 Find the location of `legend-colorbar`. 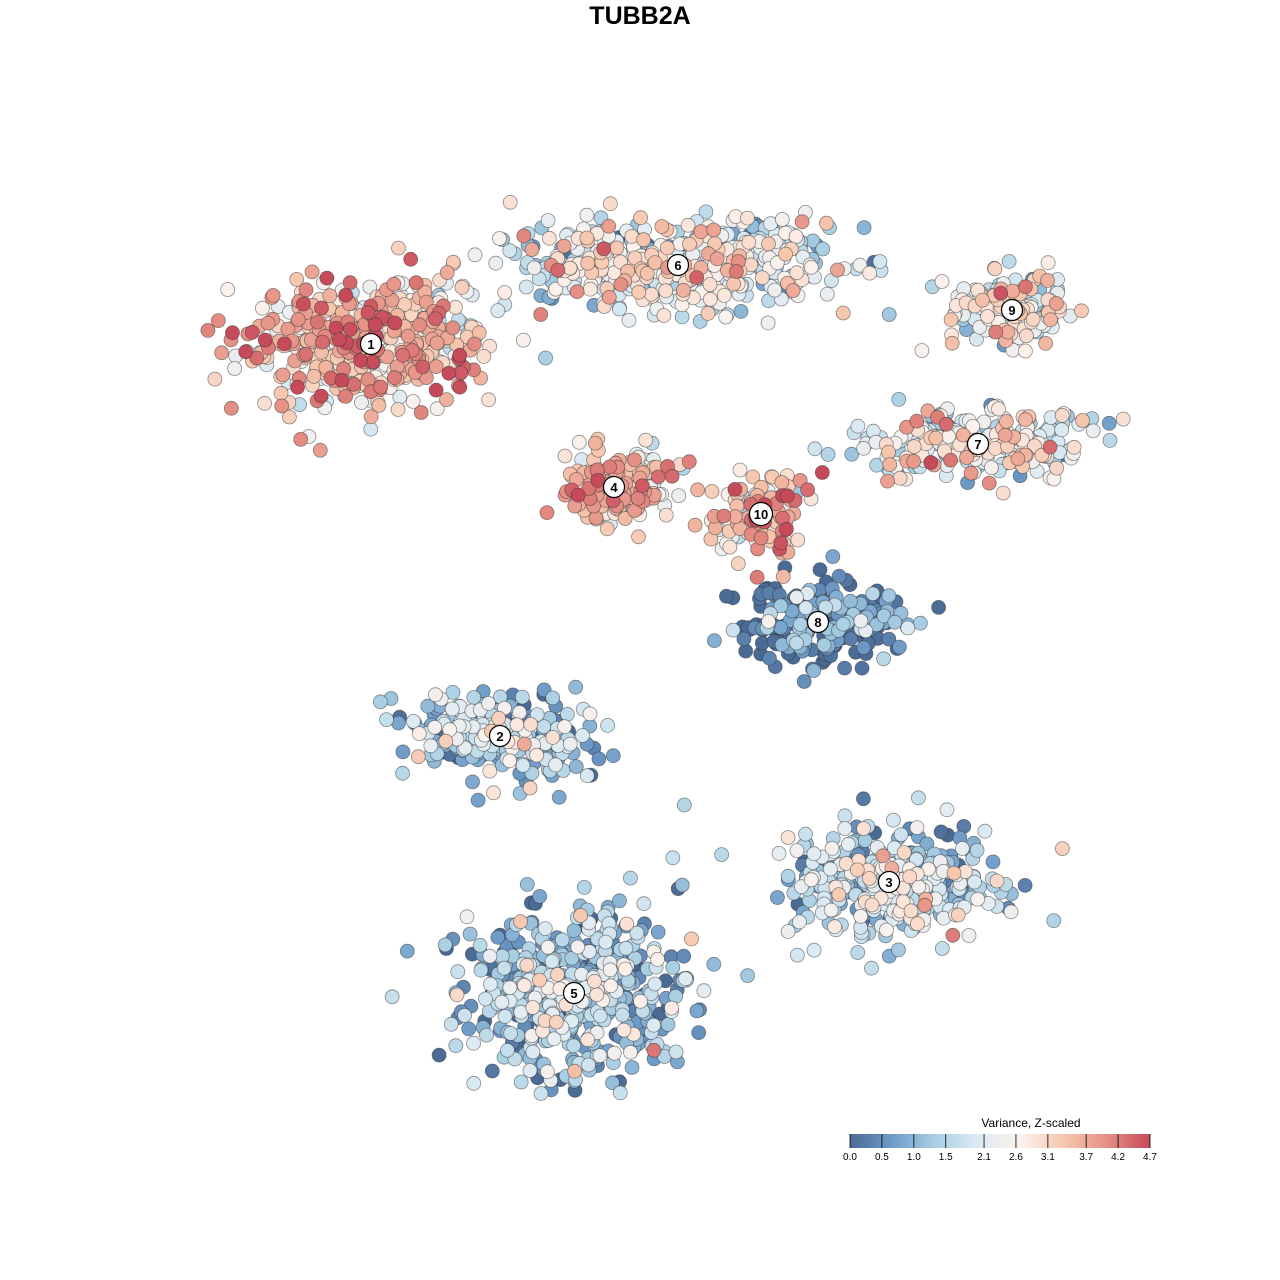

legend-colorbar is located at coordinates (1000, 1141).